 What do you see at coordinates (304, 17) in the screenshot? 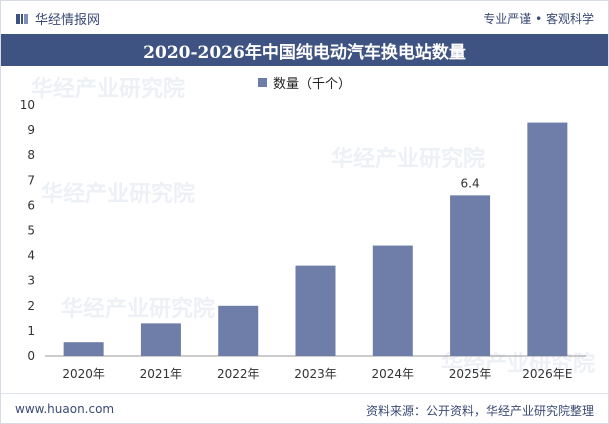
I see `top-bar: 华经情报网 专业严谨 • 客观科学` at bounding box center [304, 17].